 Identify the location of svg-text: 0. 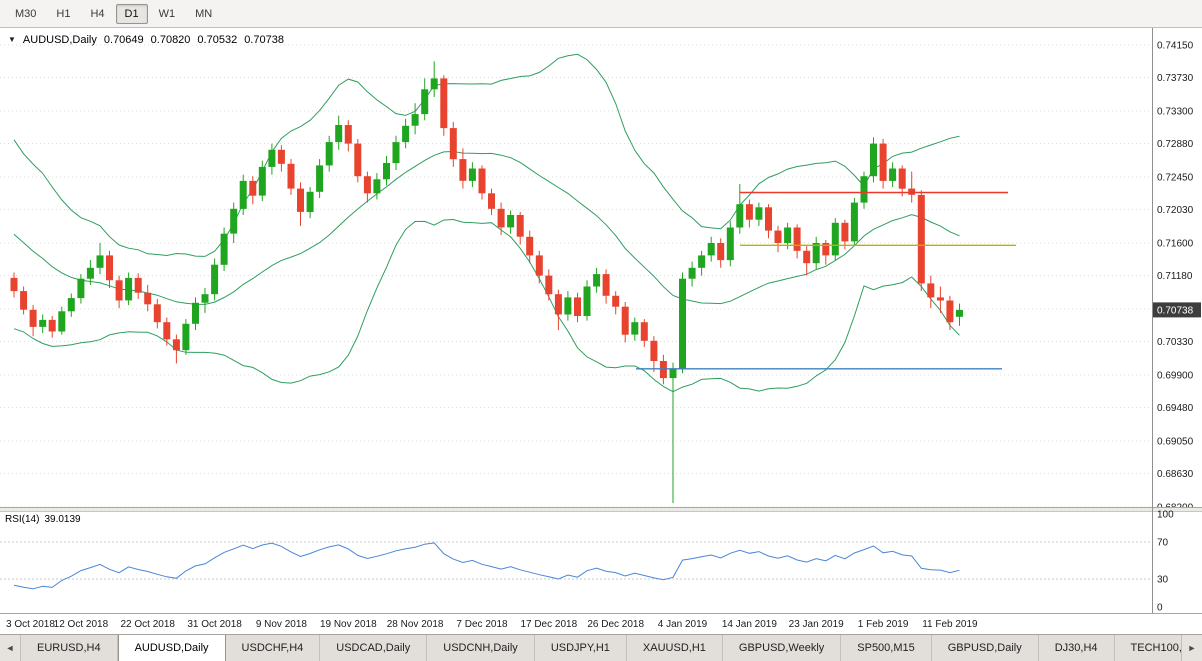
(1160, 608).